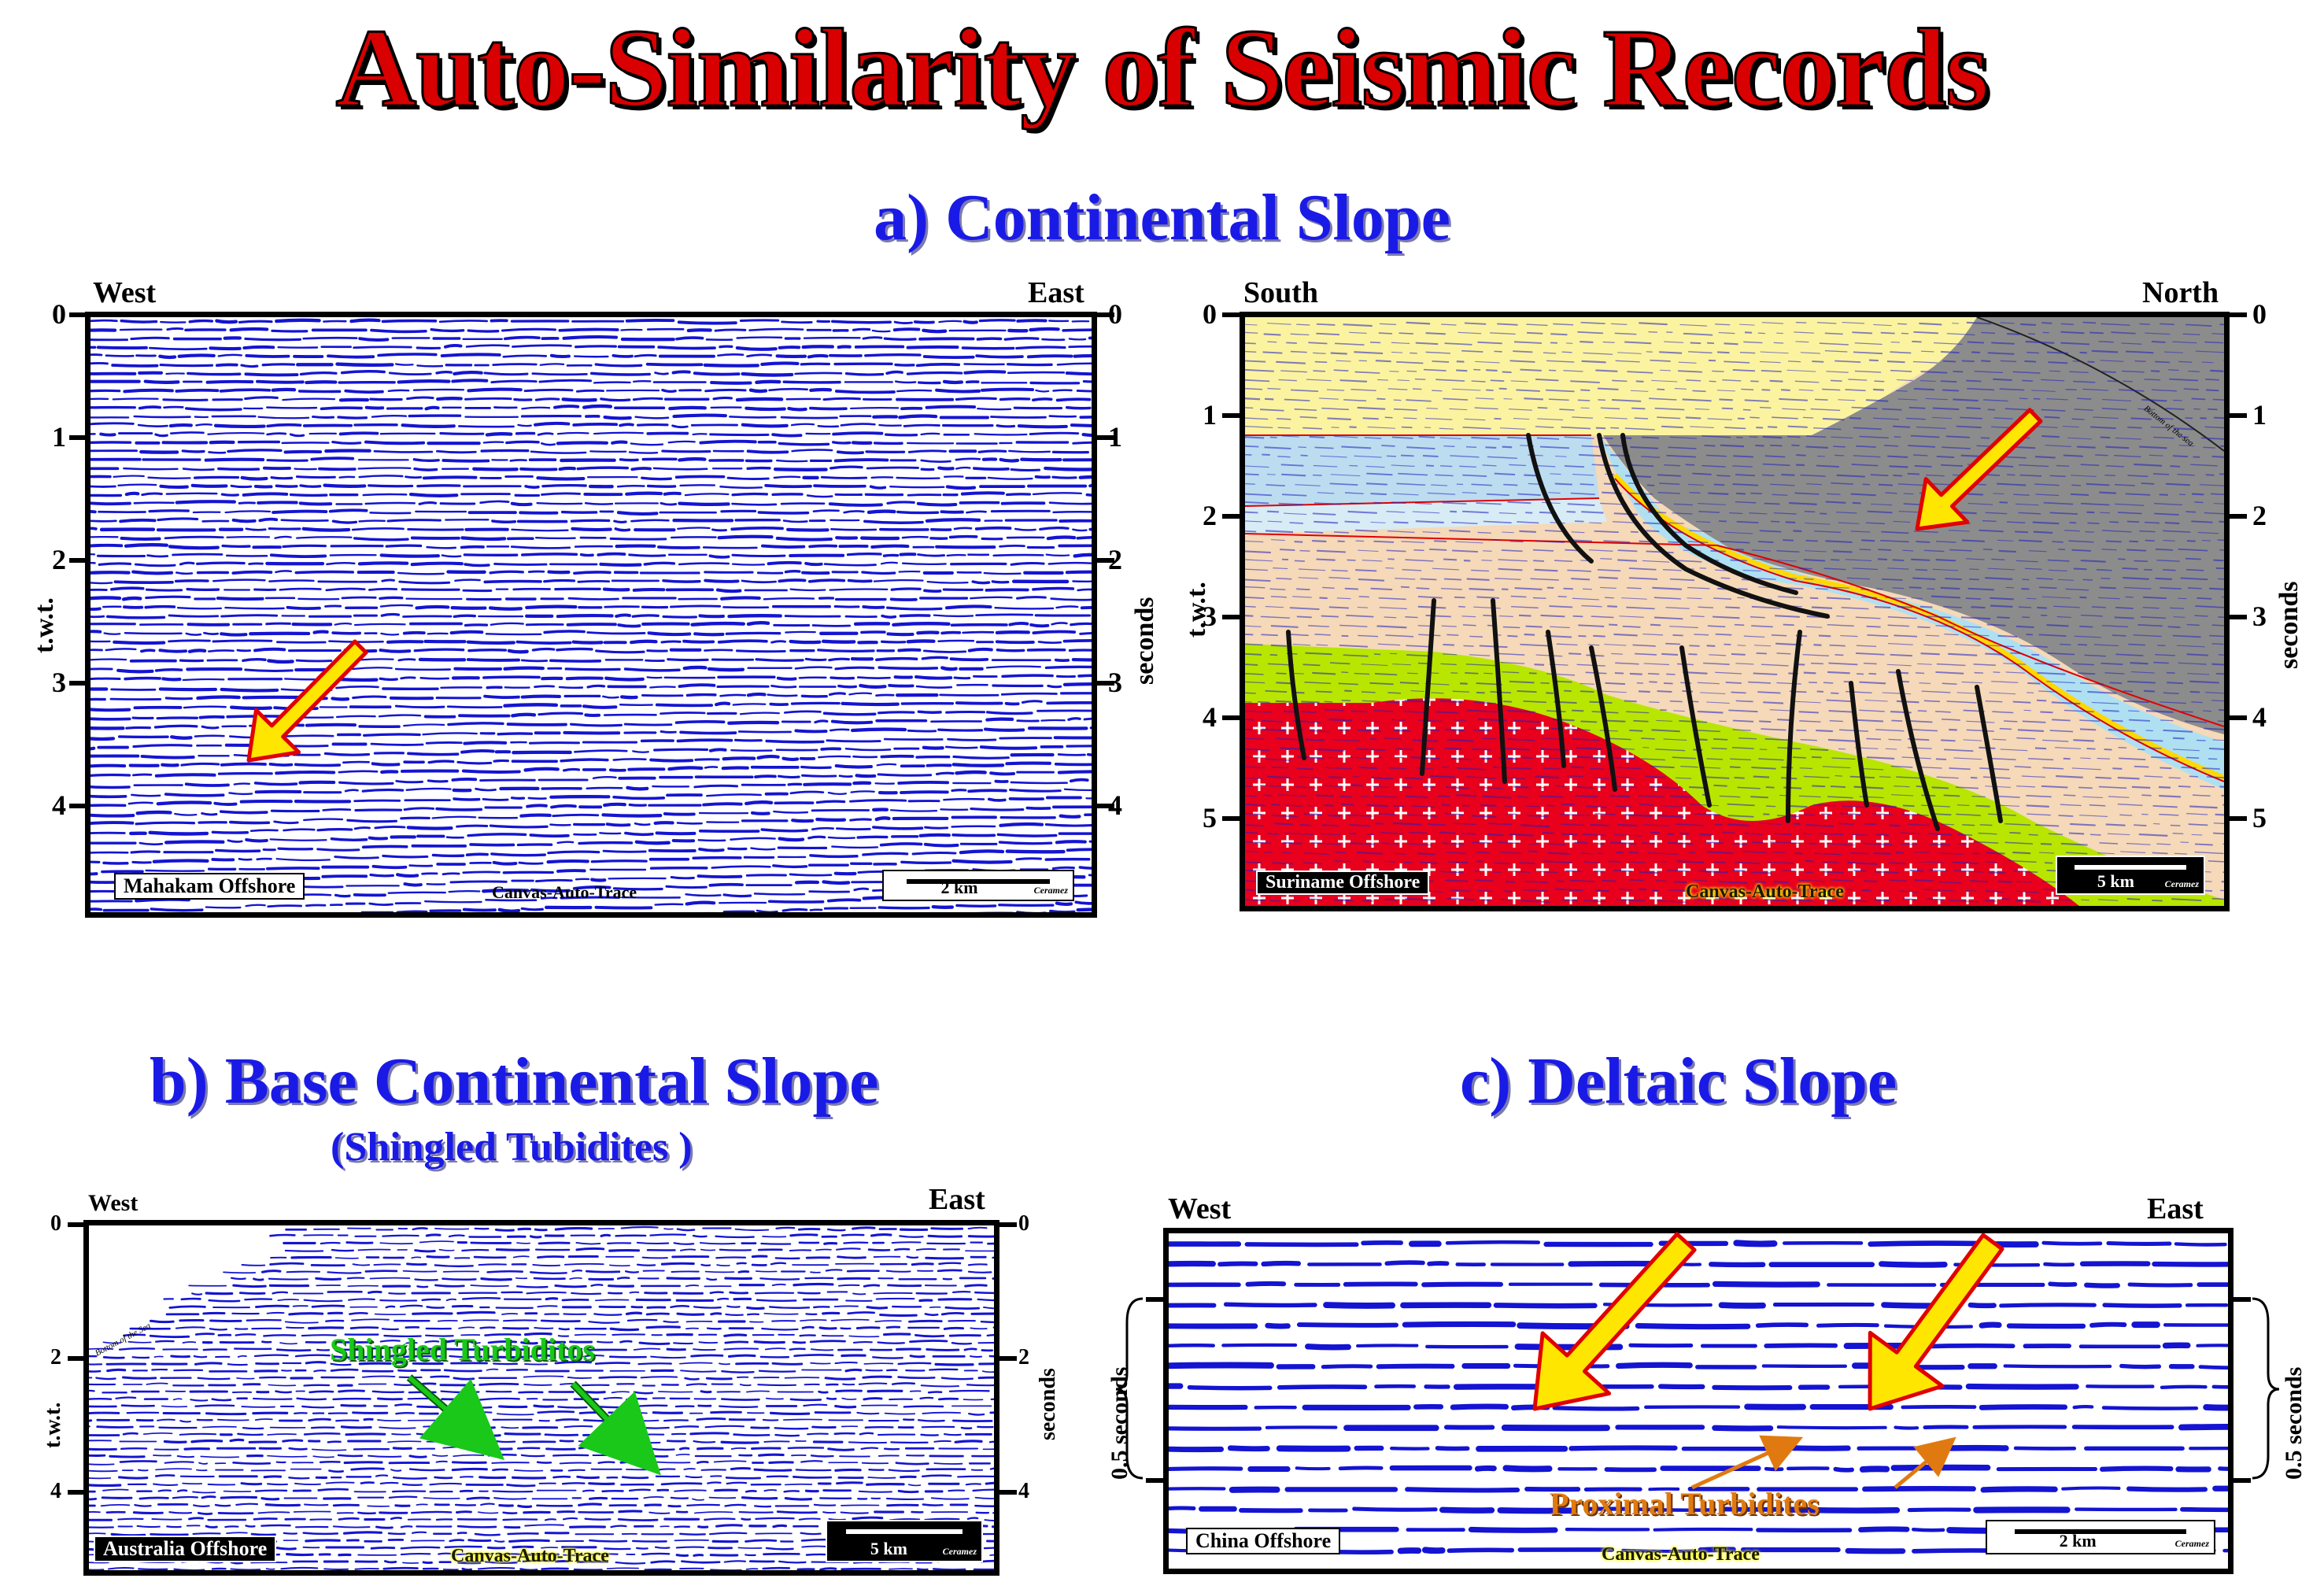 Image resolution: width=2324 pixels, height=1582 pixels. Describe the element at coordinates (1144, 641) in the screenshot. I see `axis-label-seconds: seconds` at that location.